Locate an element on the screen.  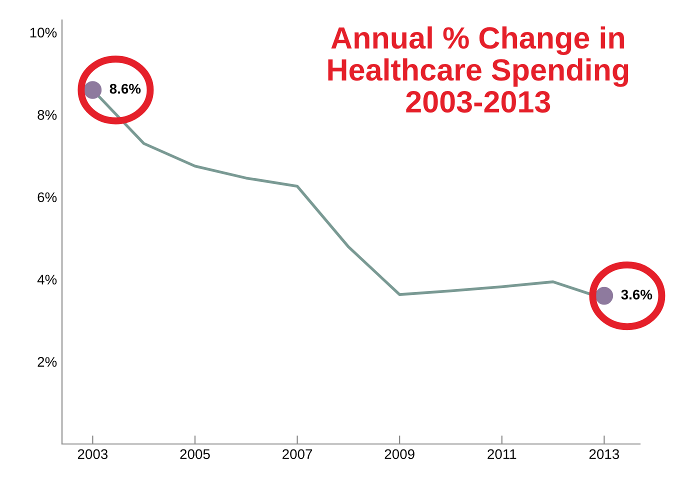
y-tick-label: 8% is located at coordinates (47, 115).